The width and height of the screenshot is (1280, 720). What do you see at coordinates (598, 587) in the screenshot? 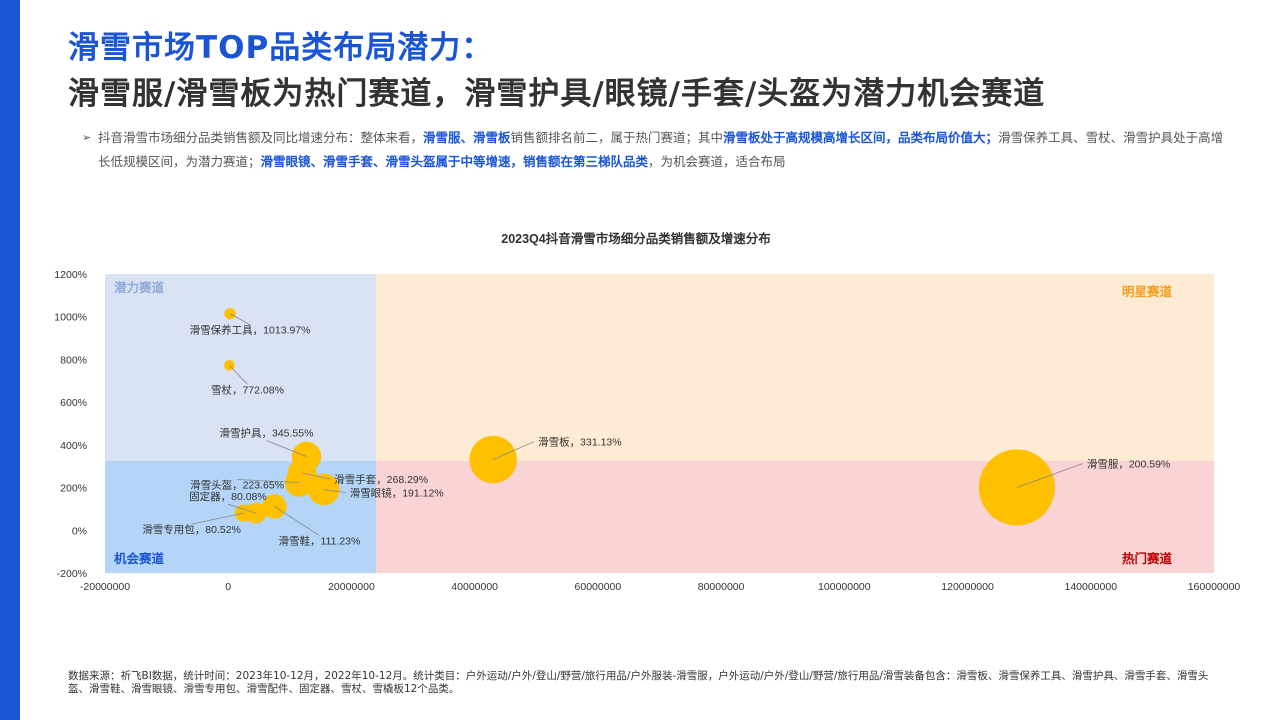
I see `x-tick-label: 60000000` at bounding box center [598, 587].